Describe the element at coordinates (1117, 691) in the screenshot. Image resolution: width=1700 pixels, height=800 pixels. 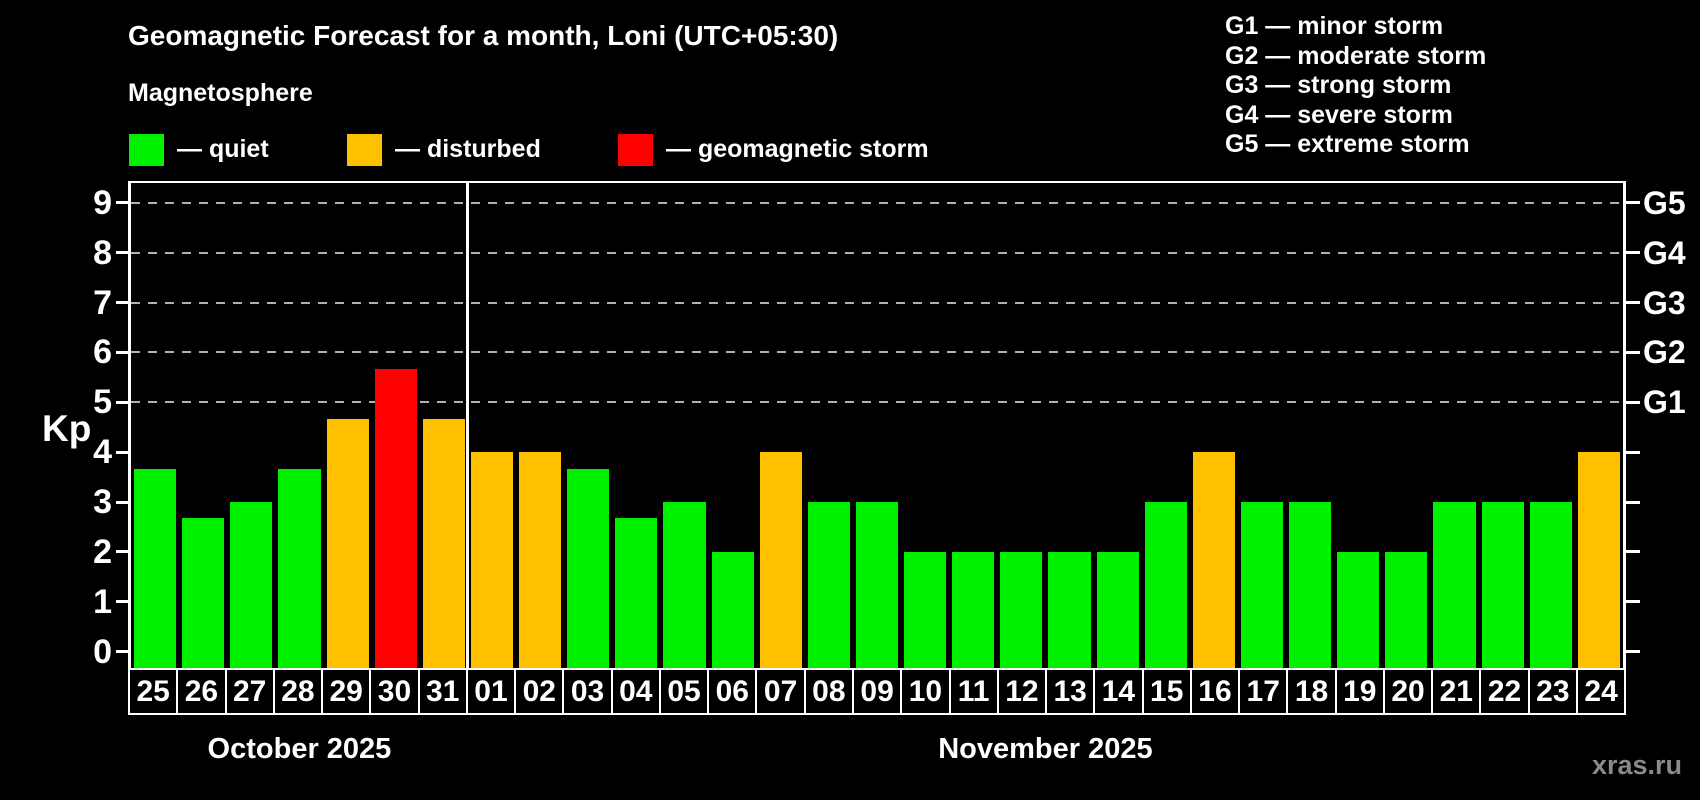
I see `day-label-cell-14: 14` at that location.